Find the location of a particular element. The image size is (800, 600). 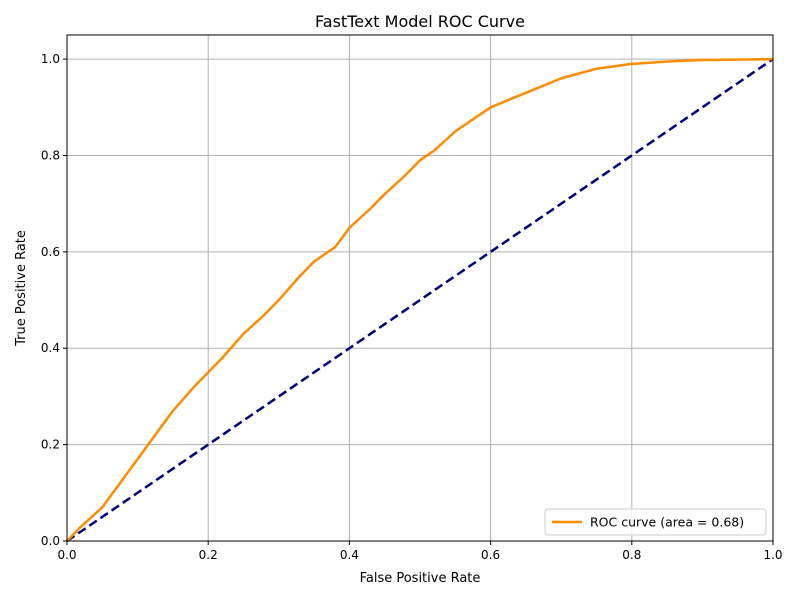

legend-box is located at coordinates (655, 522).